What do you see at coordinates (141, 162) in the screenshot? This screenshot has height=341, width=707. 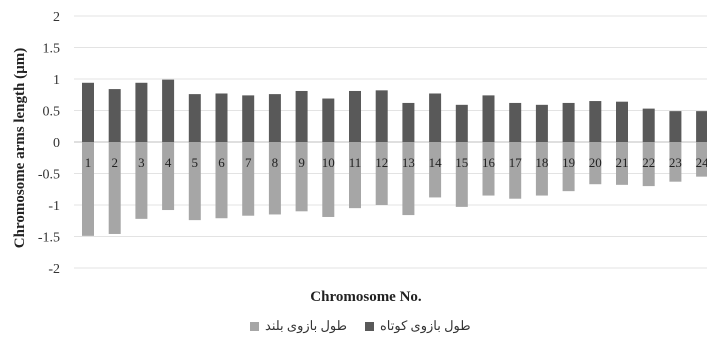 I see `category-label: 3` at bounding box center [141, 162].